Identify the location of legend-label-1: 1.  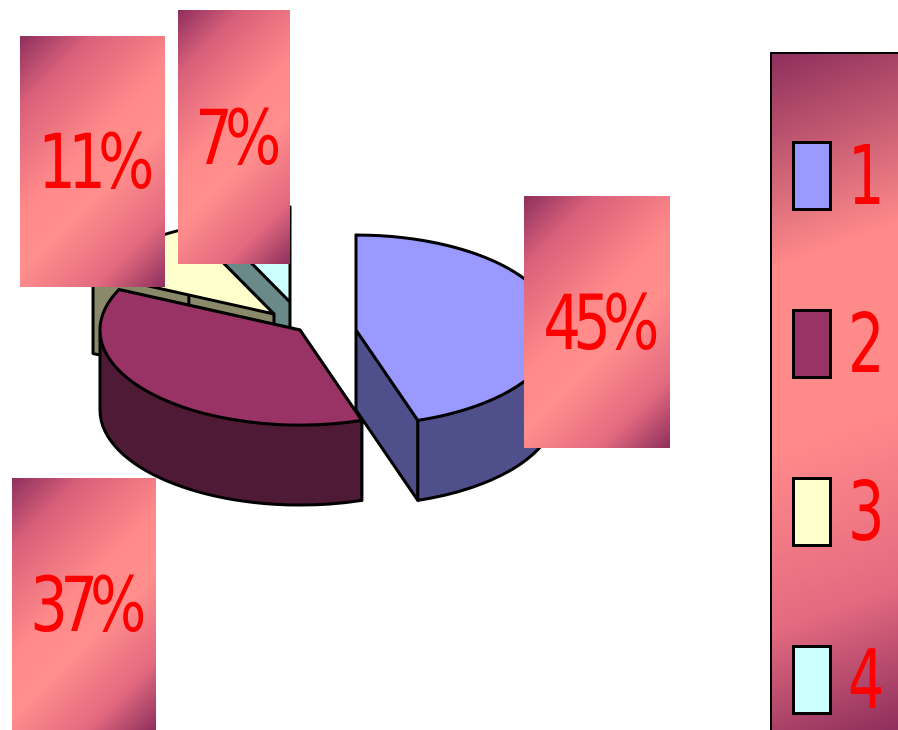
(866, 176).